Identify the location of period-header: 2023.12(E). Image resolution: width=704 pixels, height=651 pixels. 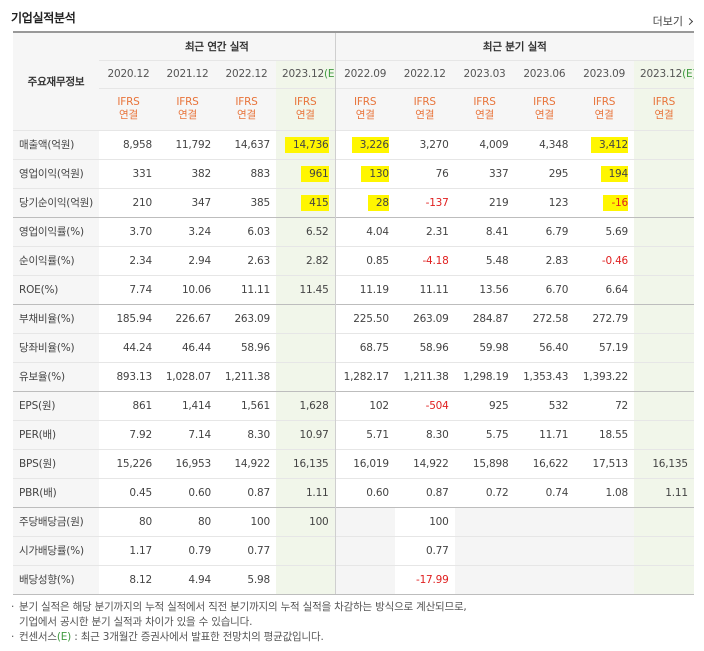
(664, 73).